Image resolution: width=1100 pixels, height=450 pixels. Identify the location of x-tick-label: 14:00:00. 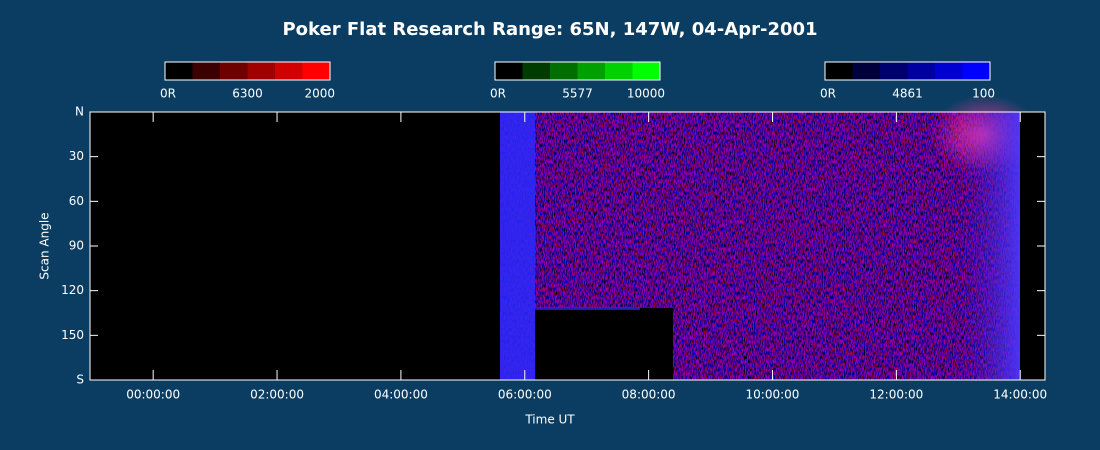
(1020, 395).